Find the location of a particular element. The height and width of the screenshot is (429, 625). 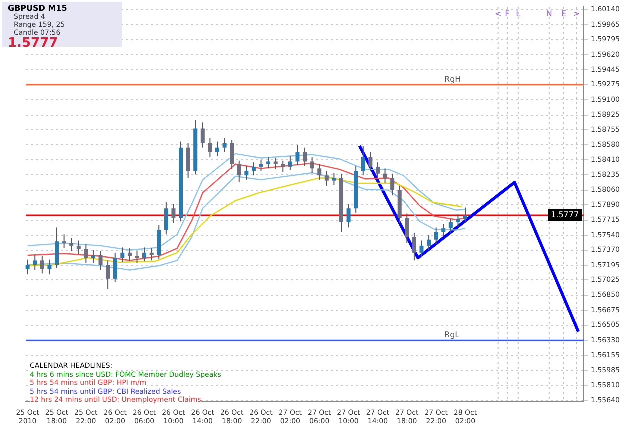

ref-line-label: L is located at coordinates (519, 13).